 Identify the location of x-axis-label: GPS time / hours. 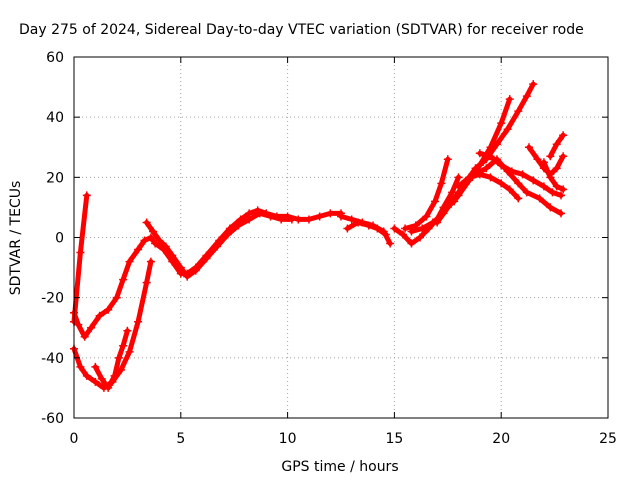
(339, 467).